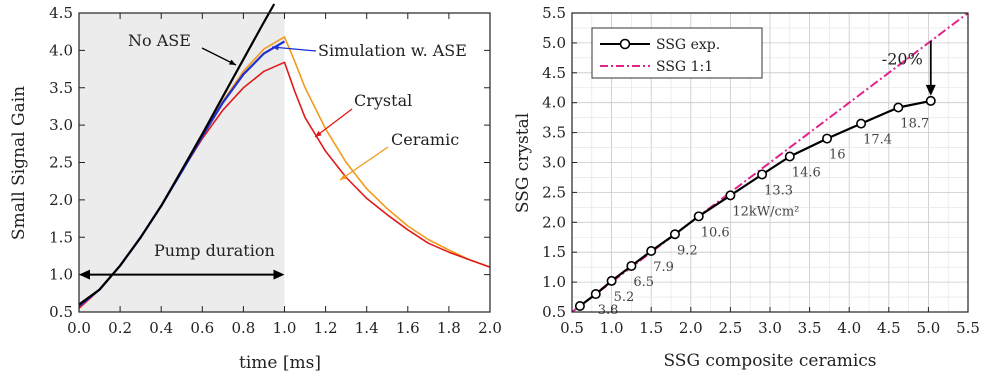  I want to click on right-y-axis-label: SSG crystal, so click(523, 163).